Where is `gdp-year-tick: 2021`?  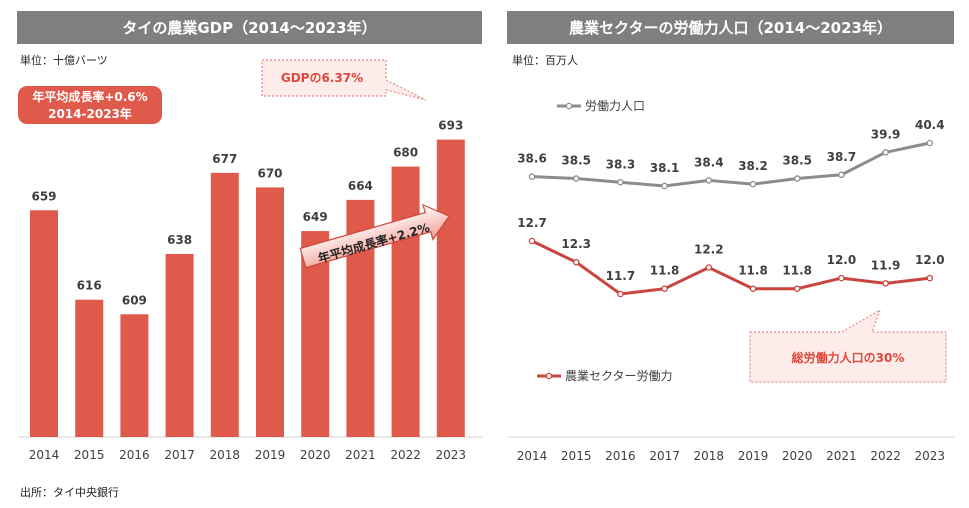
gdp-year-tick: 2021 is located at coordinates (360, 455).